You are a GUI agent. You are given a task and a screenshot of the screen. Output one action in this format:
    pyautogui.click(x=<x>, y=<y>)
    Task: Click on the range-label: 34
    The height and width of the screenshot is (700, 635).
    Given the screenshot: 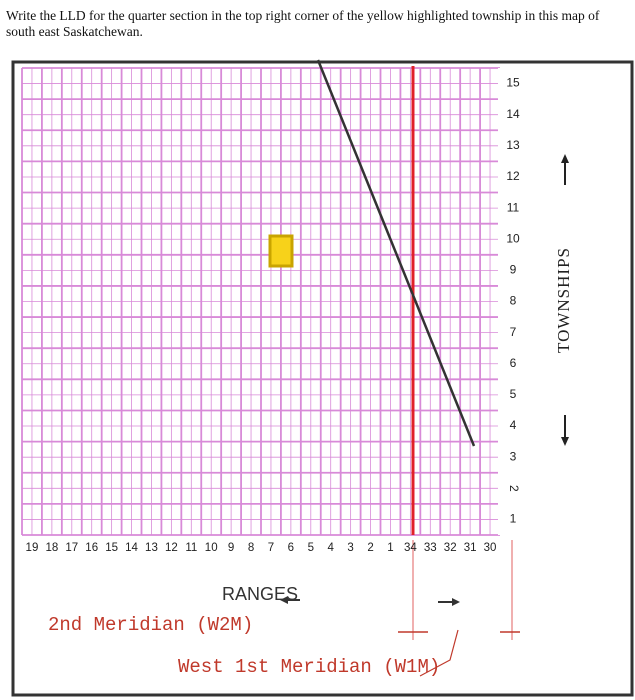 What is the action you would take?
    pyautogui.click(x=410, y=548)
    